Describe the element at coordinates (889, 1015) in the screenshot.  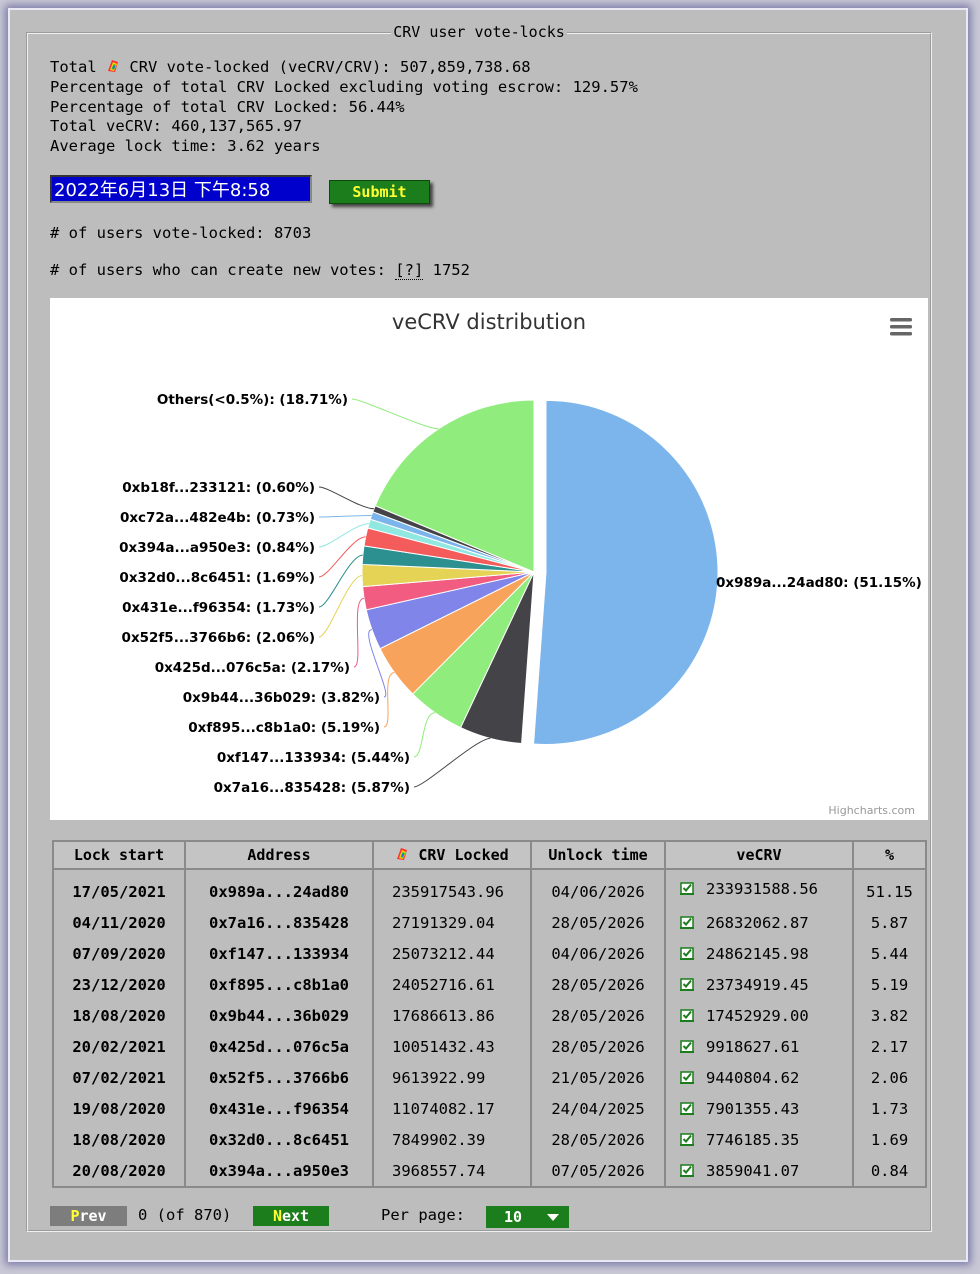
I see `percent-cell: 3.82` at that location.